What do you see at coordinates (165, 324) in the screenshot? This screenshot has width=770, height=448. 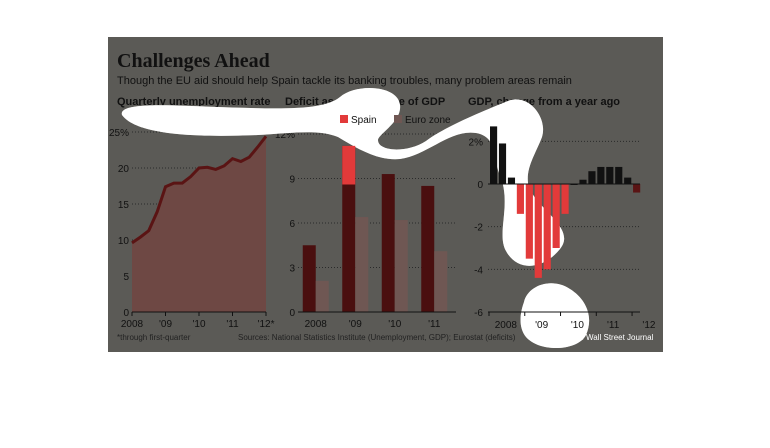 I see `unemployment-x-tick: '09` at bounding box center [165, 324].